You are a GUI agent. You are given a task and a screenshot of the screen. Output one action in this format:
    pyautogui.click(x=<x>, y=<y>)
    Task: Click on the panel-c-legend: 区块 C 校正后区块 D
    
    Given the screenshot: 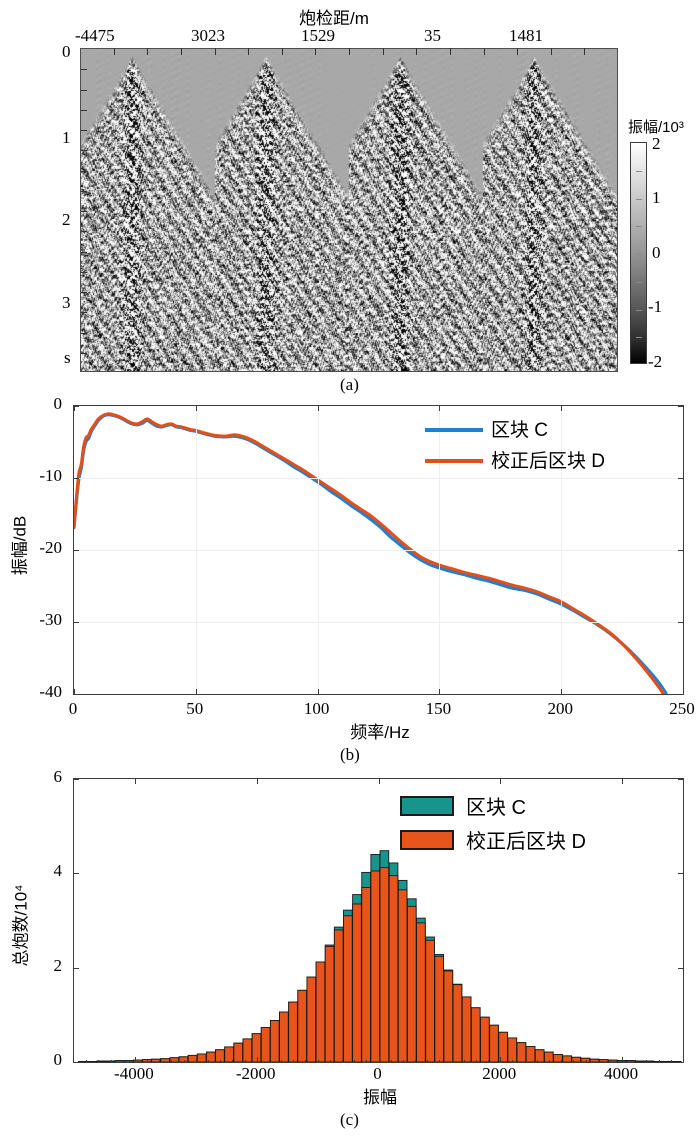 What is the action you would take?
    pyautogui.click(x=520, y=826)
    